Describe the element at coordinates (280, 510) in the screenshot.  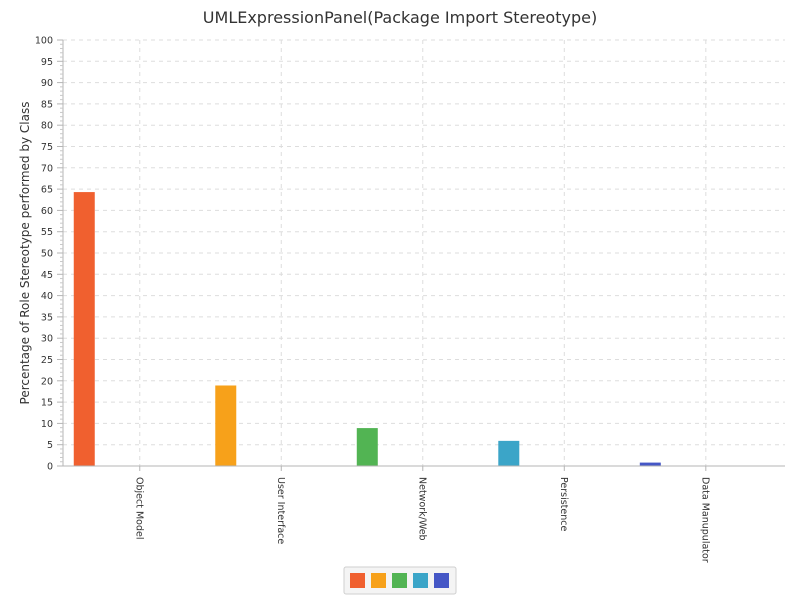
I see `x-tick-label: User Interface` at that location.